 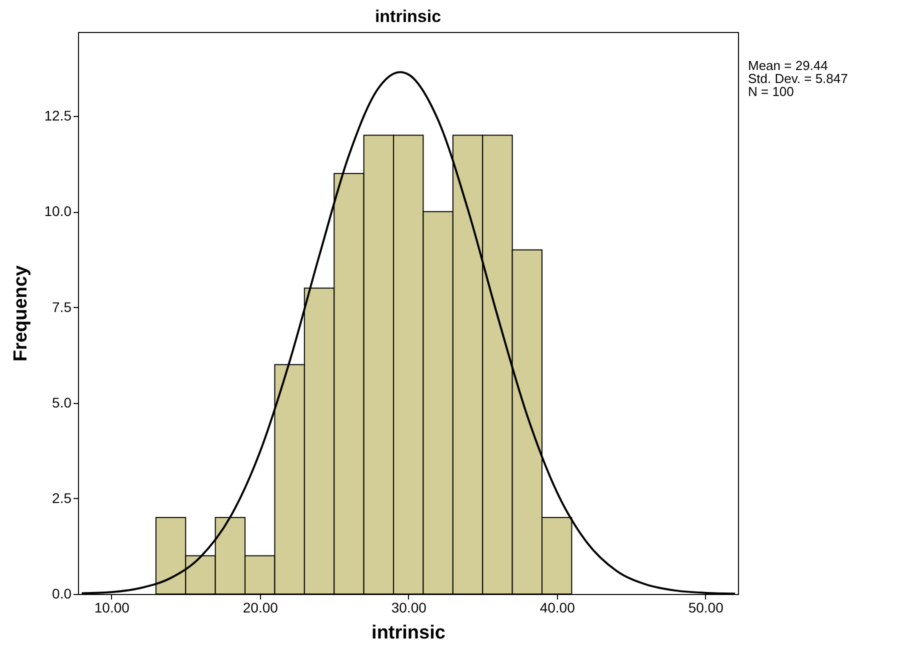 I want to click on chart-title: intrinsic, so click(x=408, y=16).